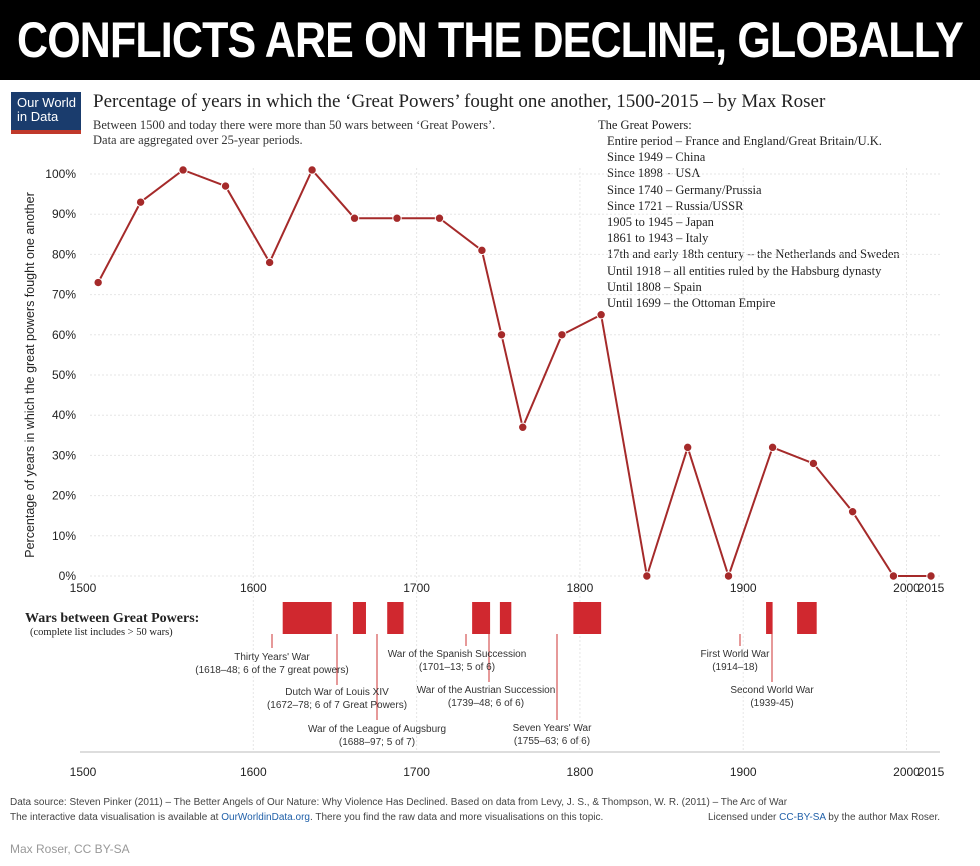 The height and width of the screenshot is (866, 980). I want to click on war-label: (1755–63; 6 of 6), so click(552, 741).